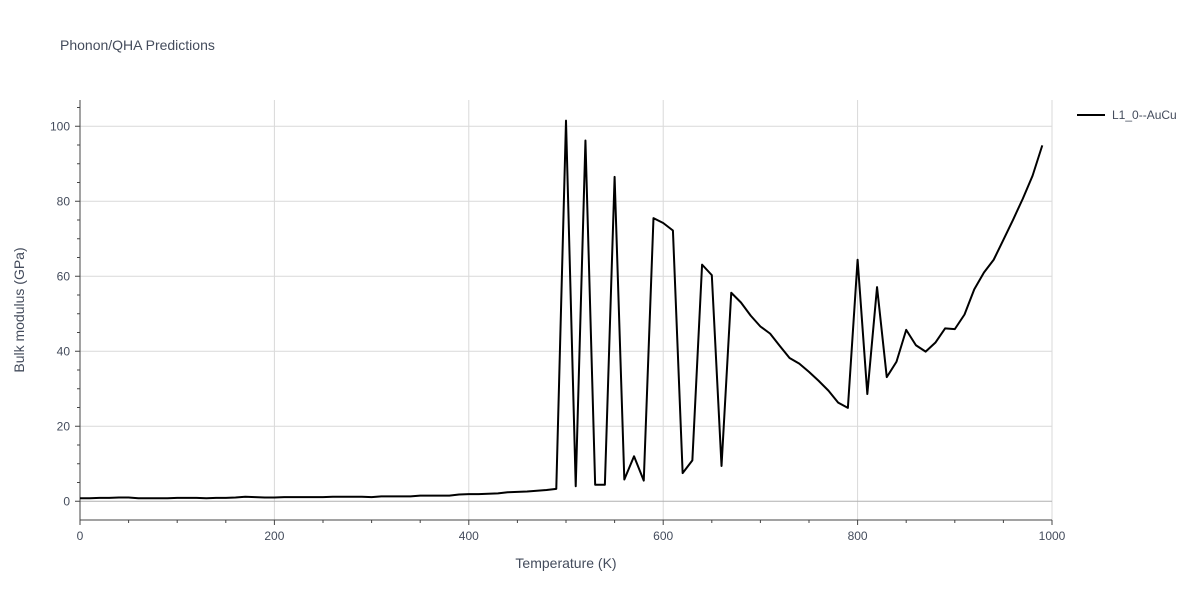 The image size is (1200, 600). What do you see at coordinates (565, 563) in the screenshot?
I see `x-axis-title: Temperature (K)` at bounding box center [565, 563].